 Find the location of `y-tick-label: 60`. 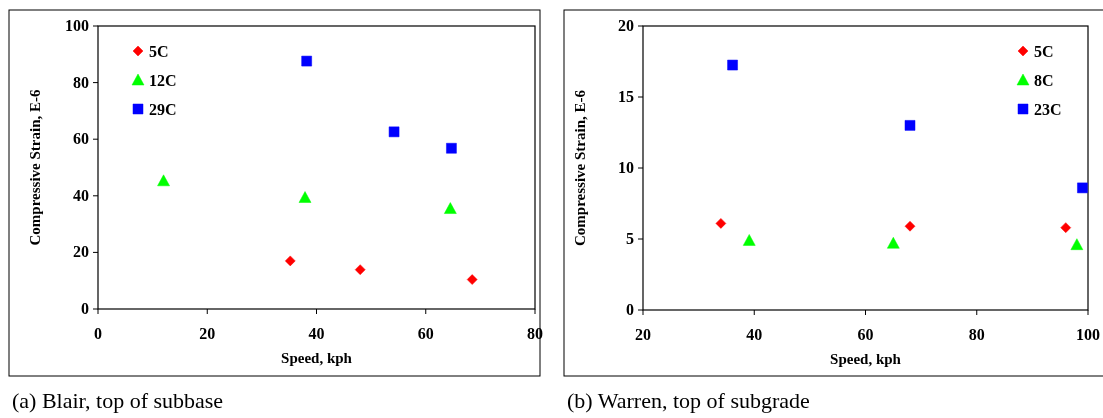

y-tick-label: 60 is located at coordinates (81, 139).